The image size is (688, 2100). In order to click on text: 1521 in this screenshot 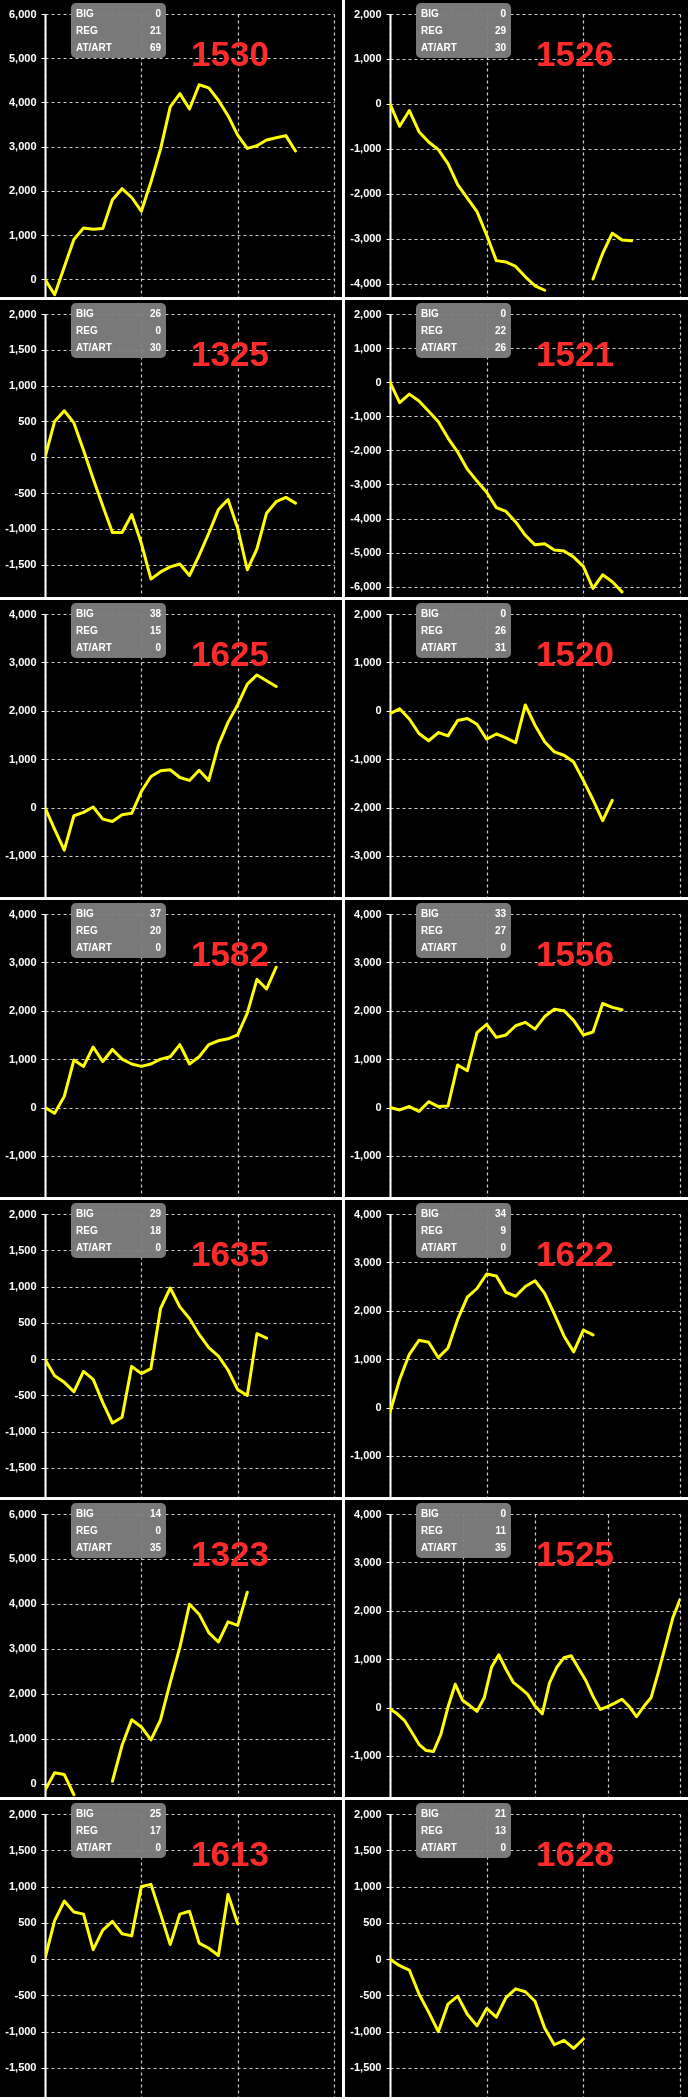, I will do `click(575, 353)`.